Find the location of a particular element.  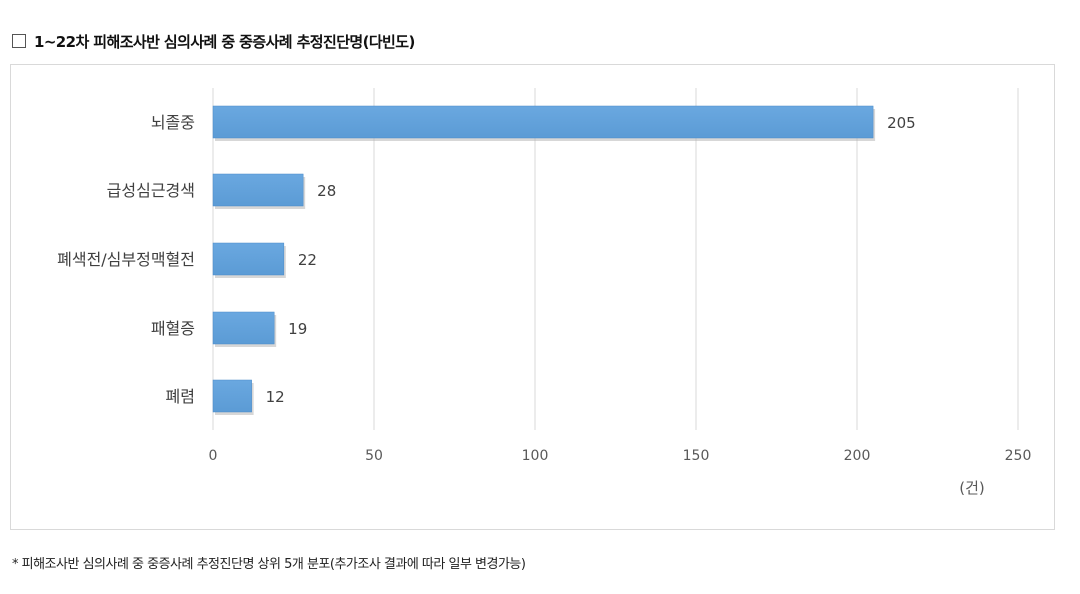

data-label: 19 is located at coordinates (297, 329).